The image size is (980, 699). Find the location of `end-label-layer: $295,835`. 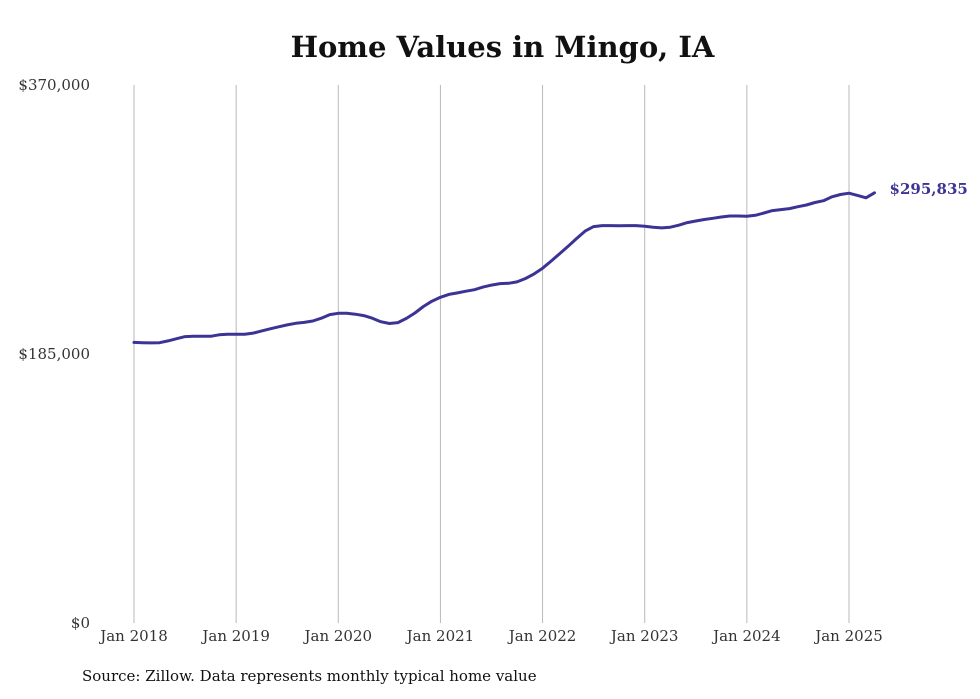

end-label-layer: $295,835 is located at coordinates (929, 189).